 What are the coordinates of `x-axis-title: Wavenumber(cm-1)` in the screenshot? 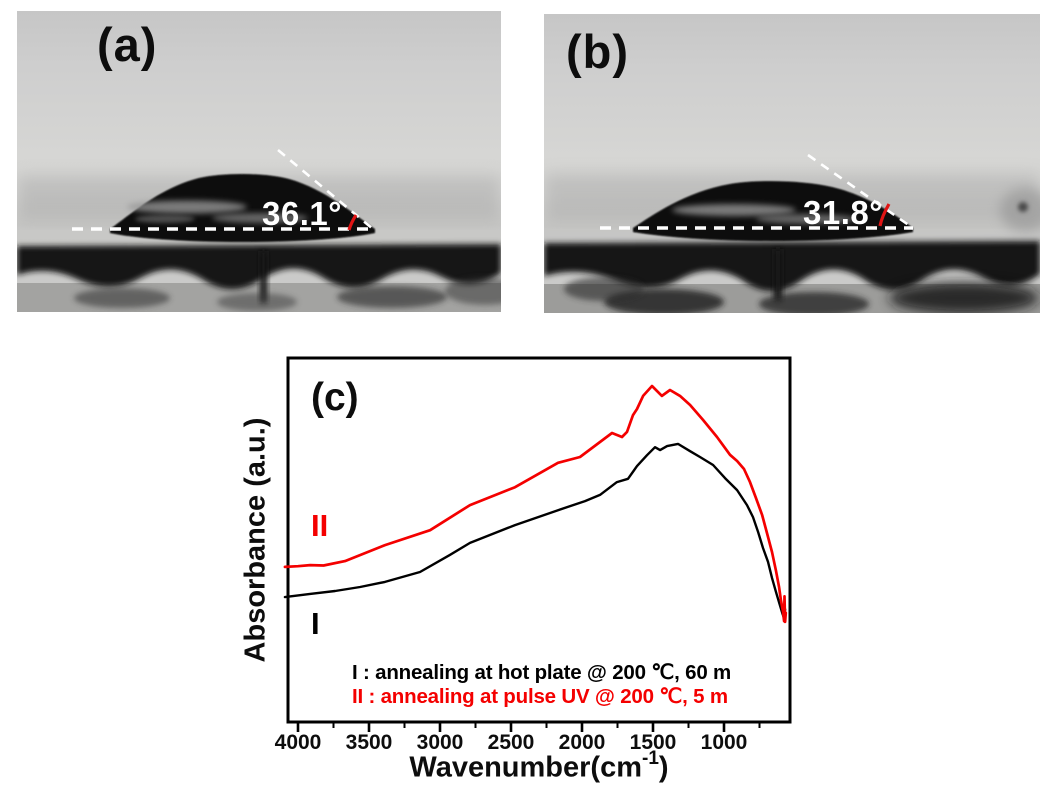 It's located at (539, 766).